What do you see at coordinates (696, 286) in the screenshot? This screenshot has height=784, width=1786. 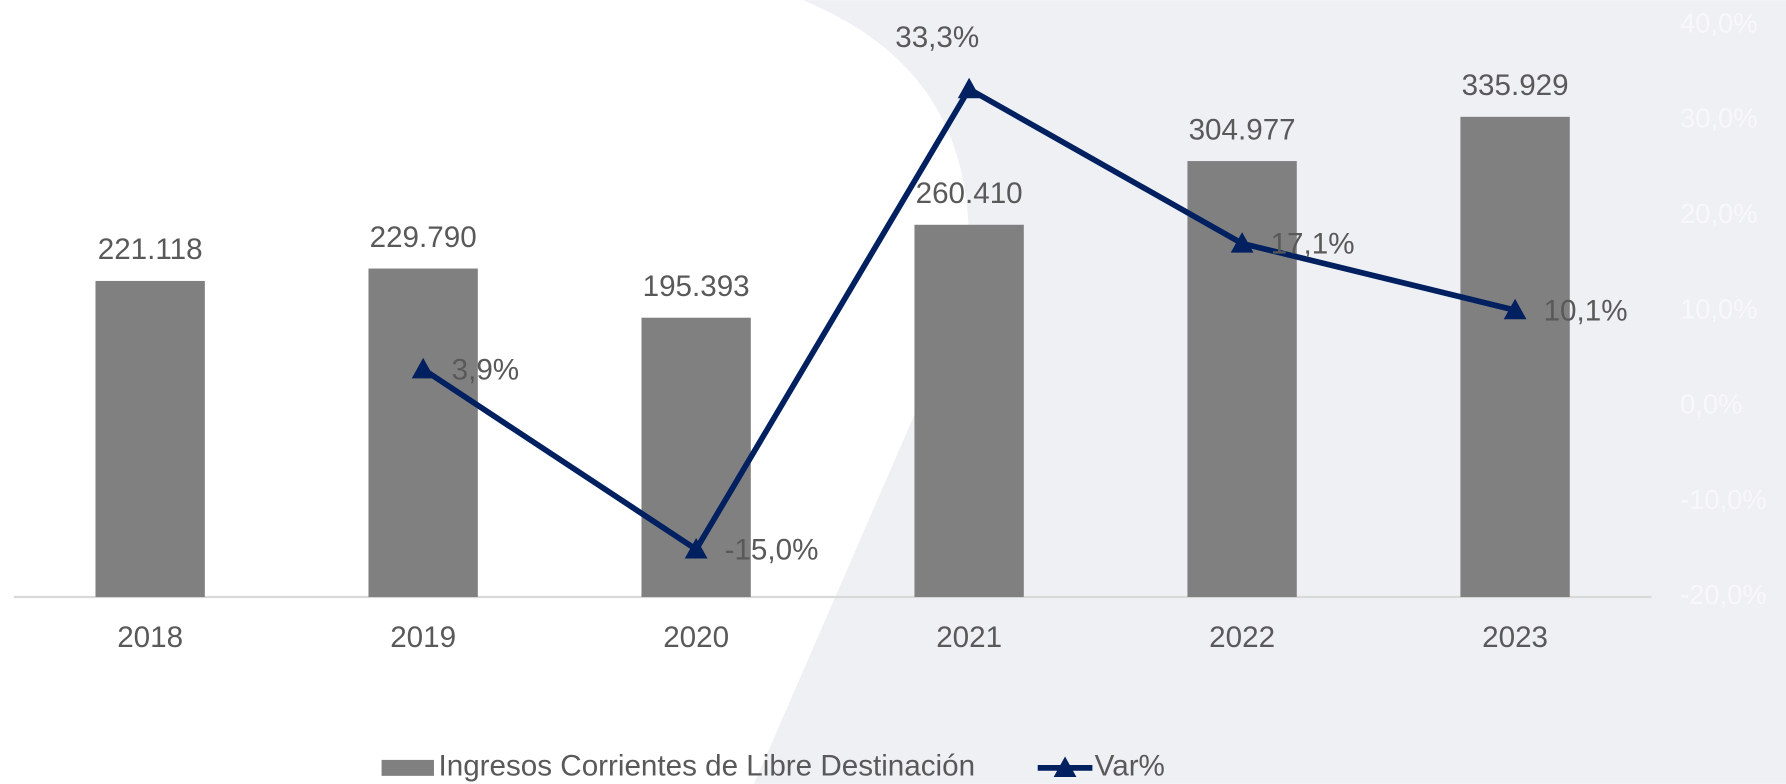 I see `bar-value-label: 195.393` at bounding box center [696, 286].